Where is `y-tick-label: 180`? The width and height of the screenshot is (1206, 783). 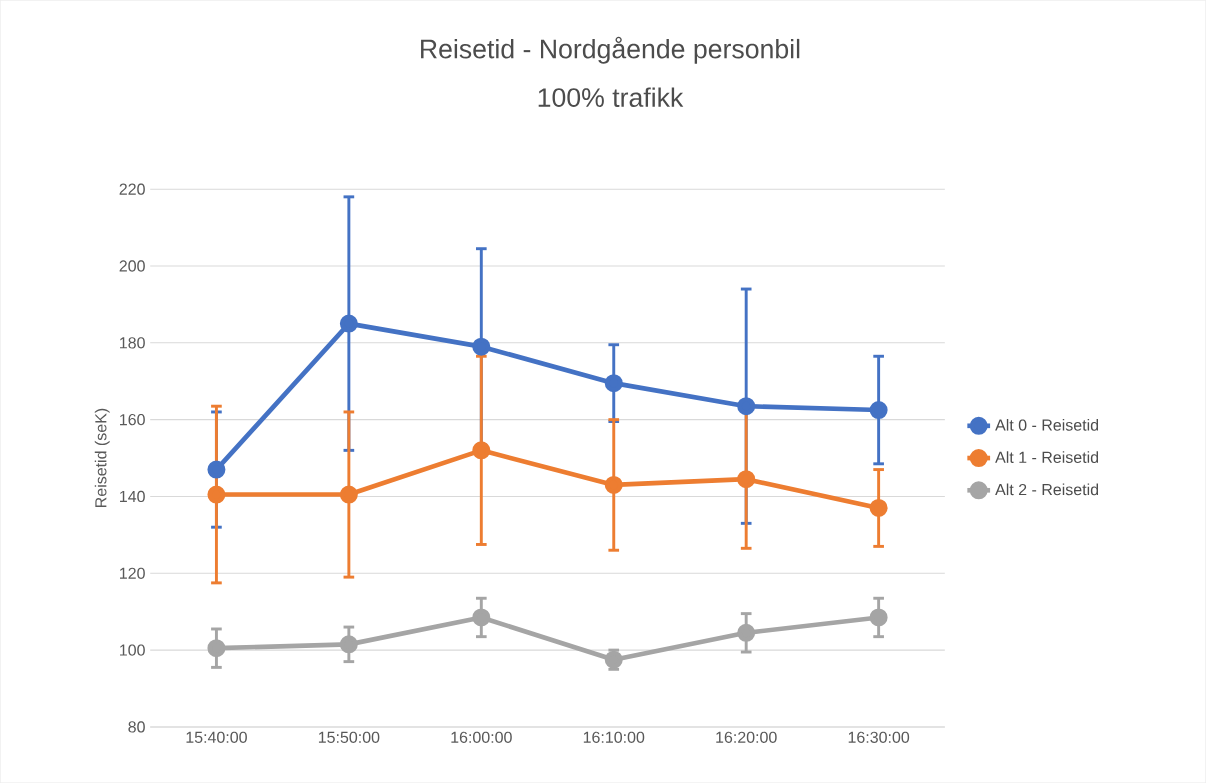 y-tick-label: 180 is located at coordinates (132, 343).